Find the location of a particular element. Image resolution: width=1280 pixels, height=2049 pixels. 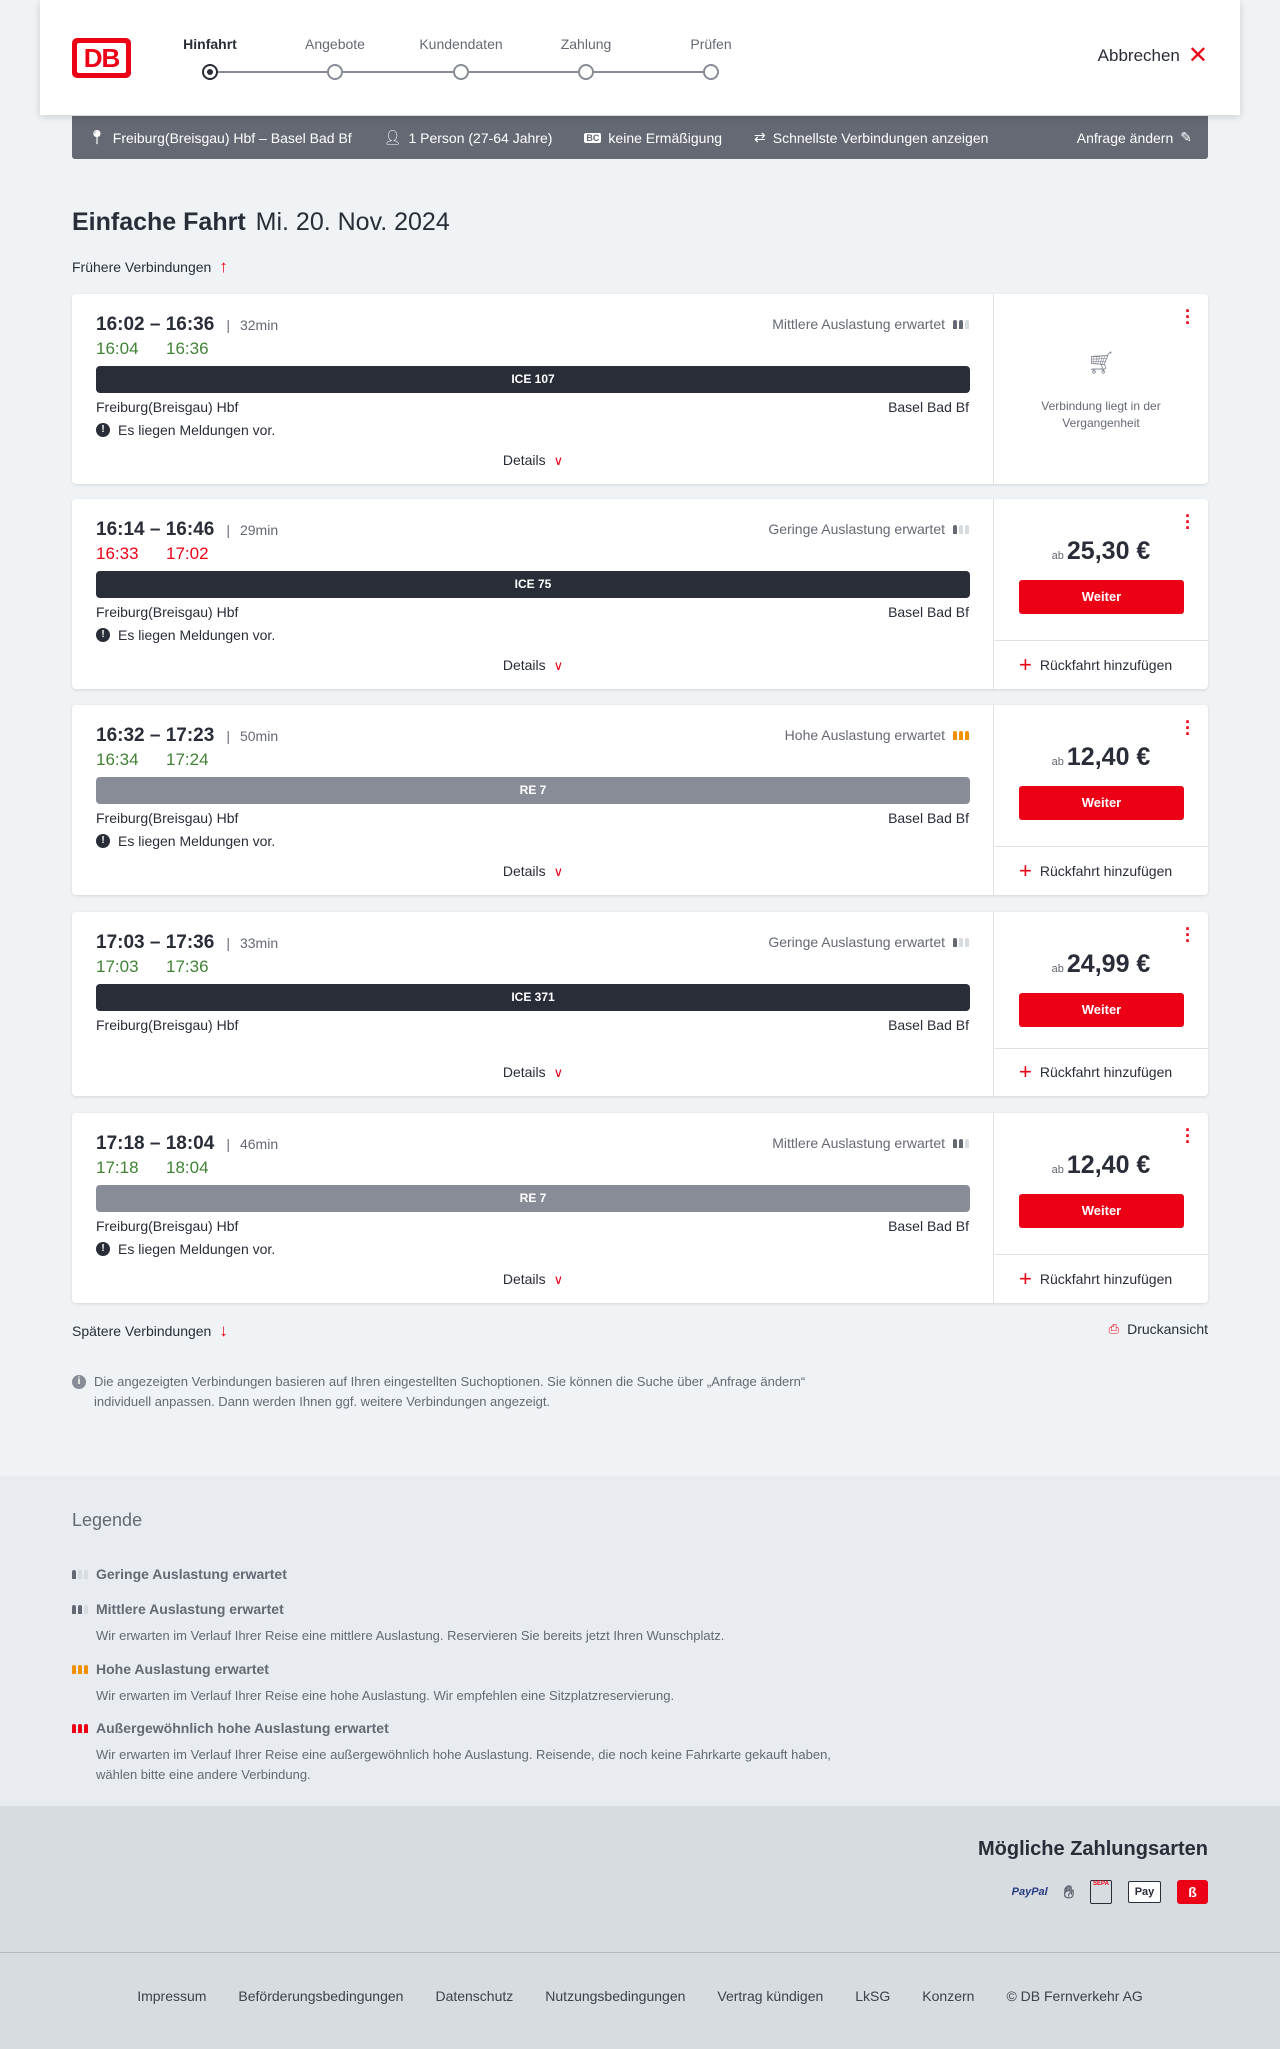

close-icon: ✕ is located at coordinates (1197, 55).